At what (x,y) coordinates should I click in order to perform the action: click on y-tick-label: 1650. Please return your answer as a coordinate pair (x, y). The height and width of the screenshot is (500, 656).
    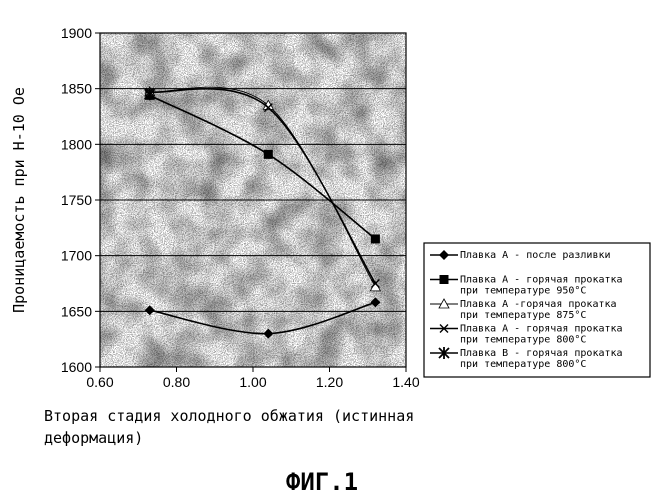
    Looking at the image, I should click on (76, 311).